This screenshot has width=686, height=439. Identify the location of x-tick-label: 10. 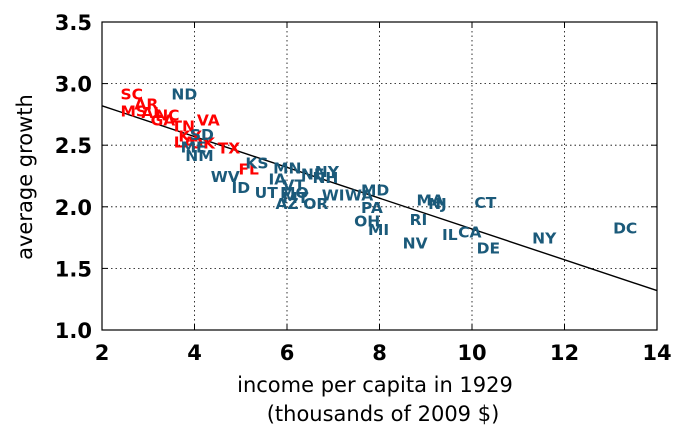
(471, 353).